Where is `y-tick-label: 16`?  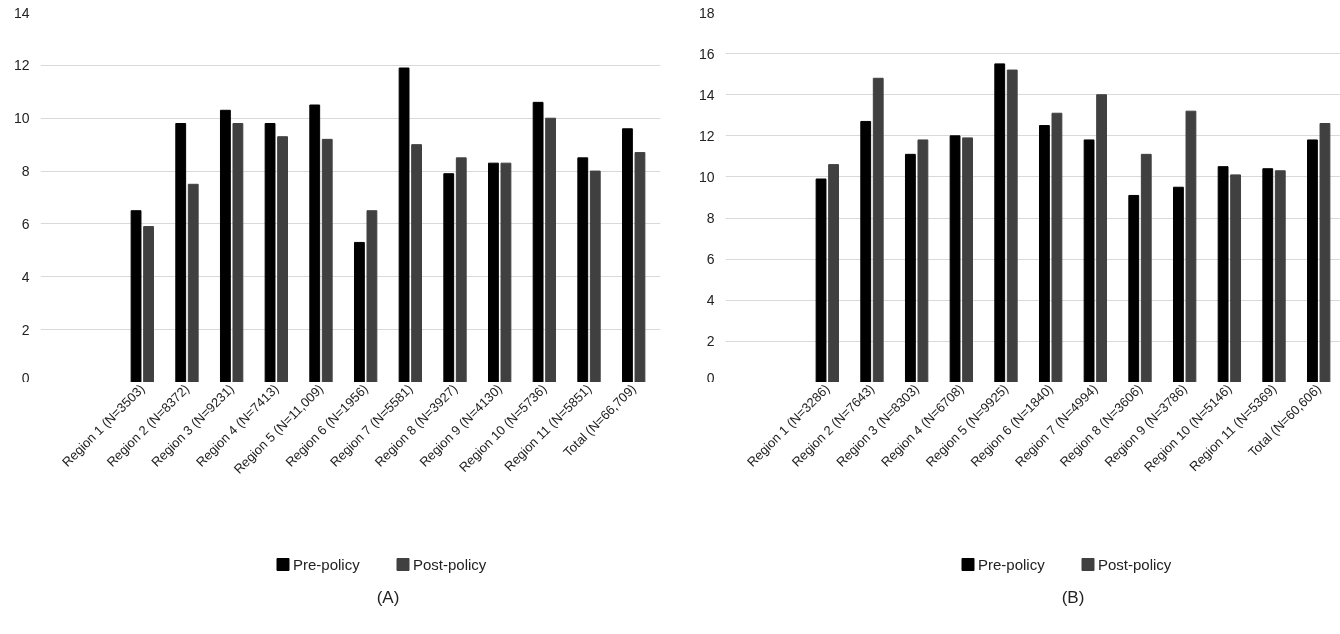 y-tick-label: 16 is located at coordinates (706, 53).